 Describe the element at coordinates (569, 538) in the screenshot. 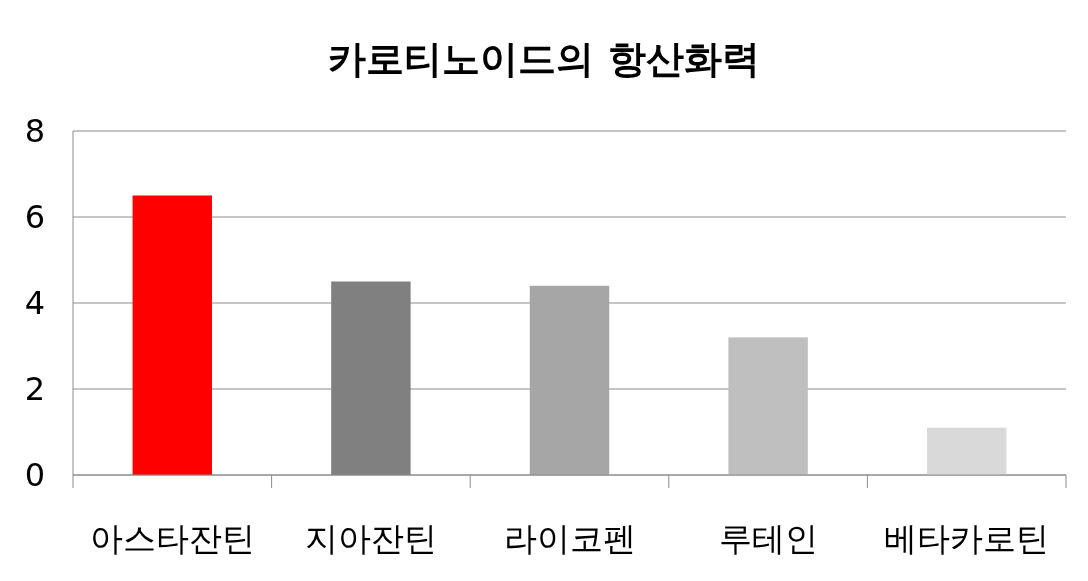

I see `x-tick-label: 라이코펜` at that location.